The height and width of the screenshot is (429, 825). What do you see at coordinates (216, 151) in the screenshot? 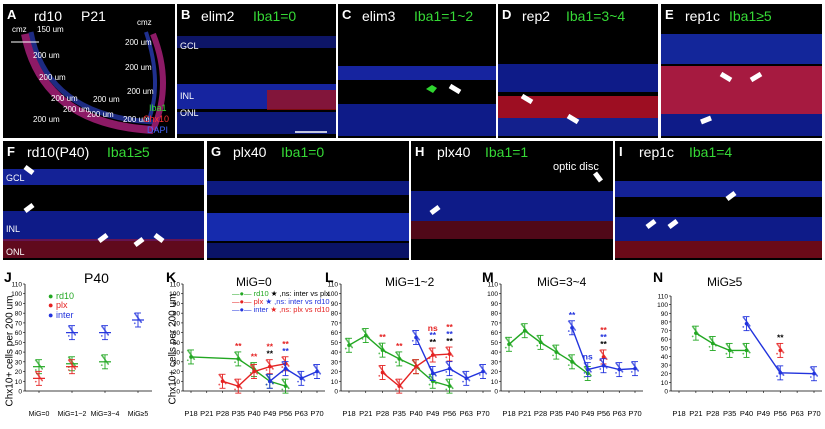
I see `panel-letter-g: G` at bounding box center [216, 151].